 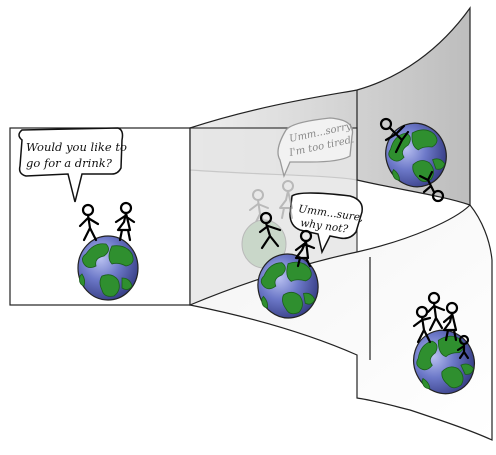 I want to click on svg-text: Would you like to, so click(x=76, y=147).